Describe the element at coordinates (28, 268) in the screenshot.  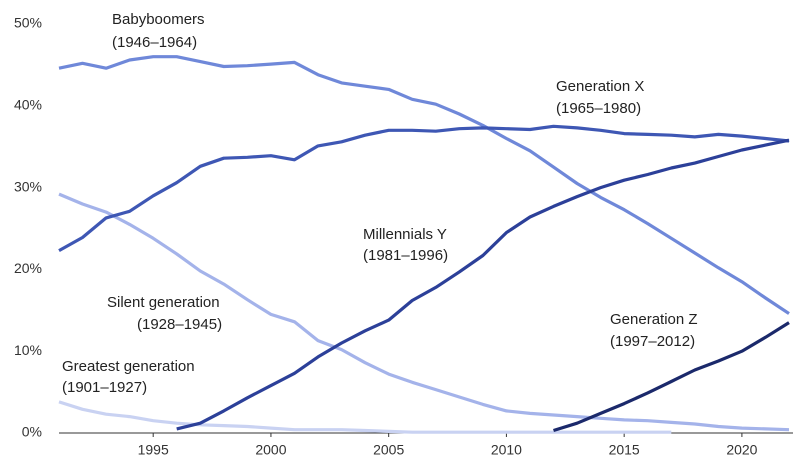
I see `y-tick-label: 20%` at that location.